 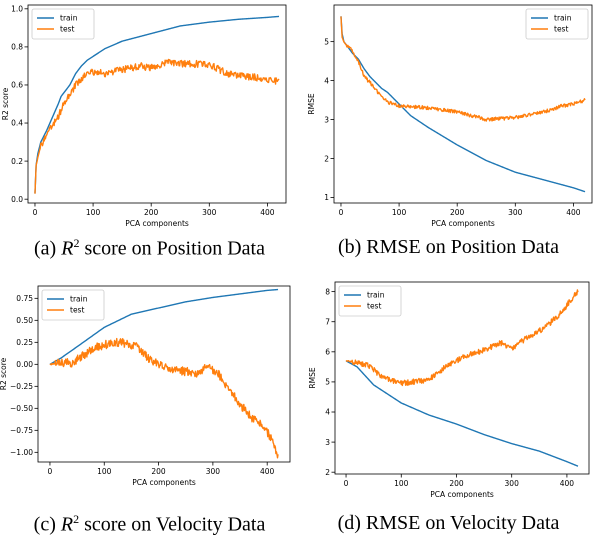 I want to click on y-tick-label: −0.50, so click(x=21, y=408).